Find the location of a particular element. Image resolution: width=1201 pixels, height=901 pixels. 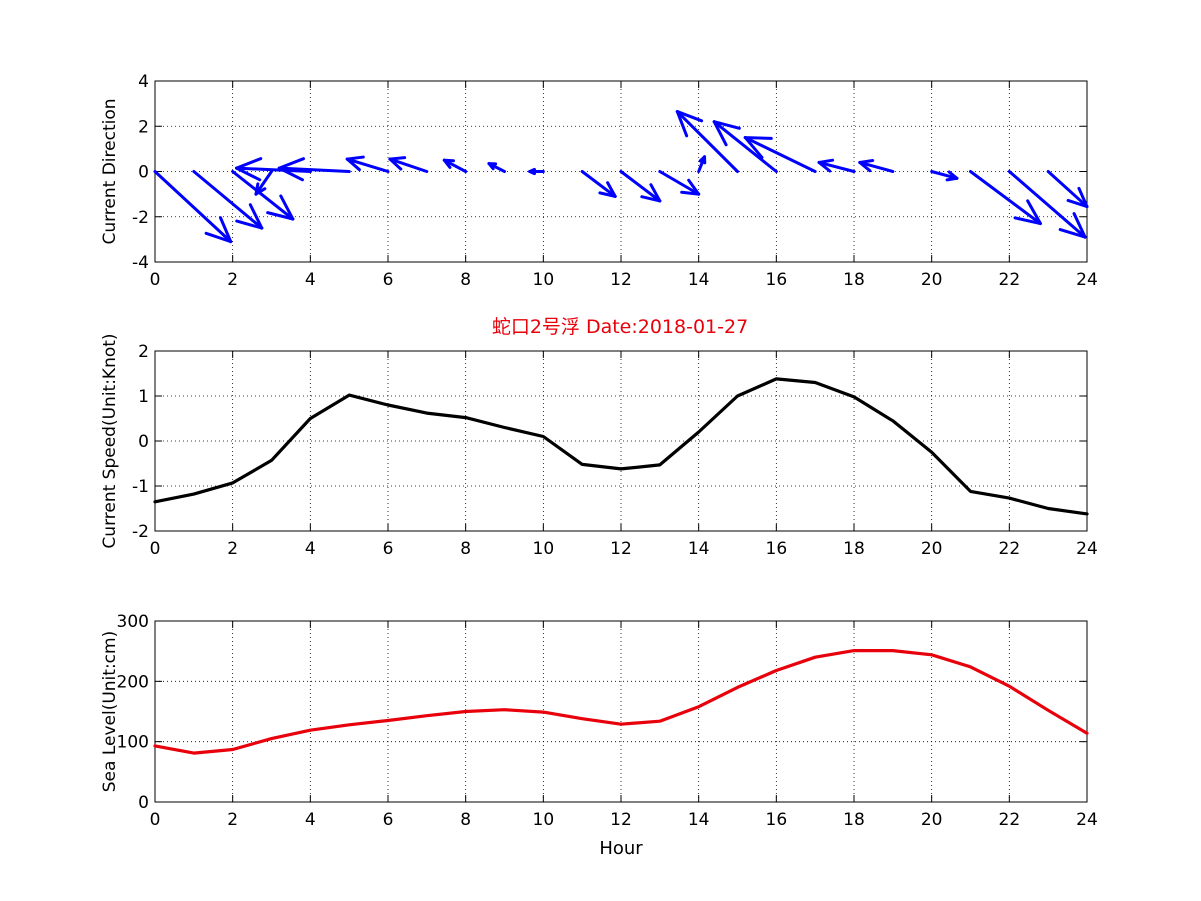

chart2-xtick-label: 0 is located at coordinates (155, 820).